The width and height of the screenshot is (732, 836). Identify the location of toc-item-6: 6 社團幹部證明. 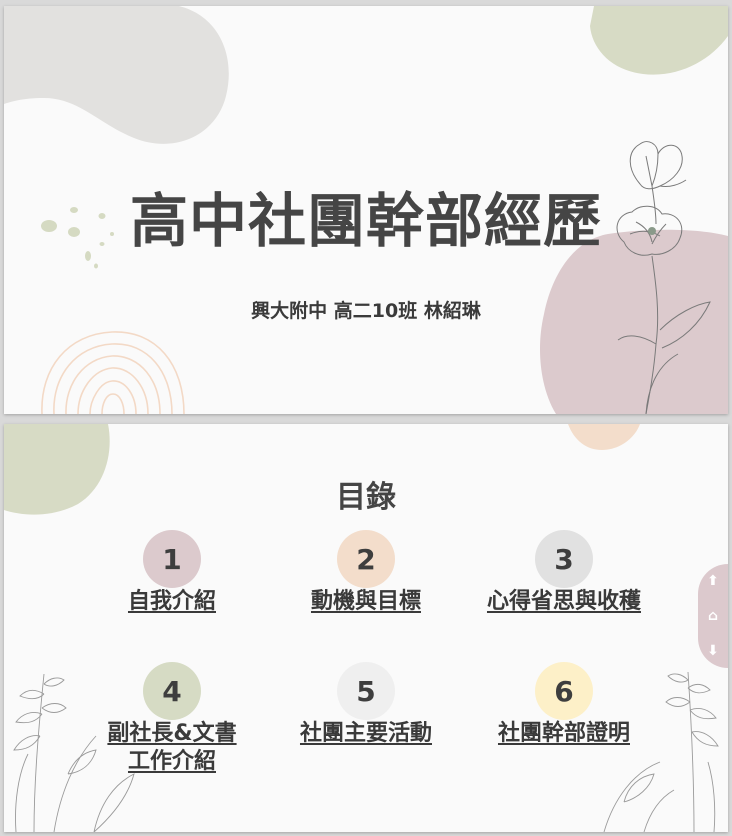
(564, 705).